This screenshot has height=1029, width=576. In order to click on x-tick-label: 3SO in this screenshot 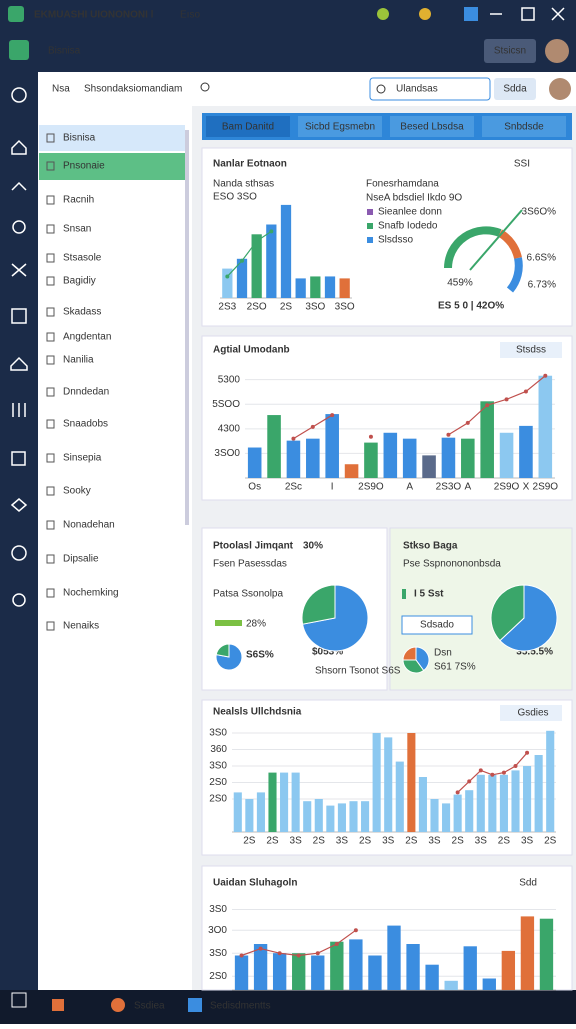, I will do `click(345, 307)`.